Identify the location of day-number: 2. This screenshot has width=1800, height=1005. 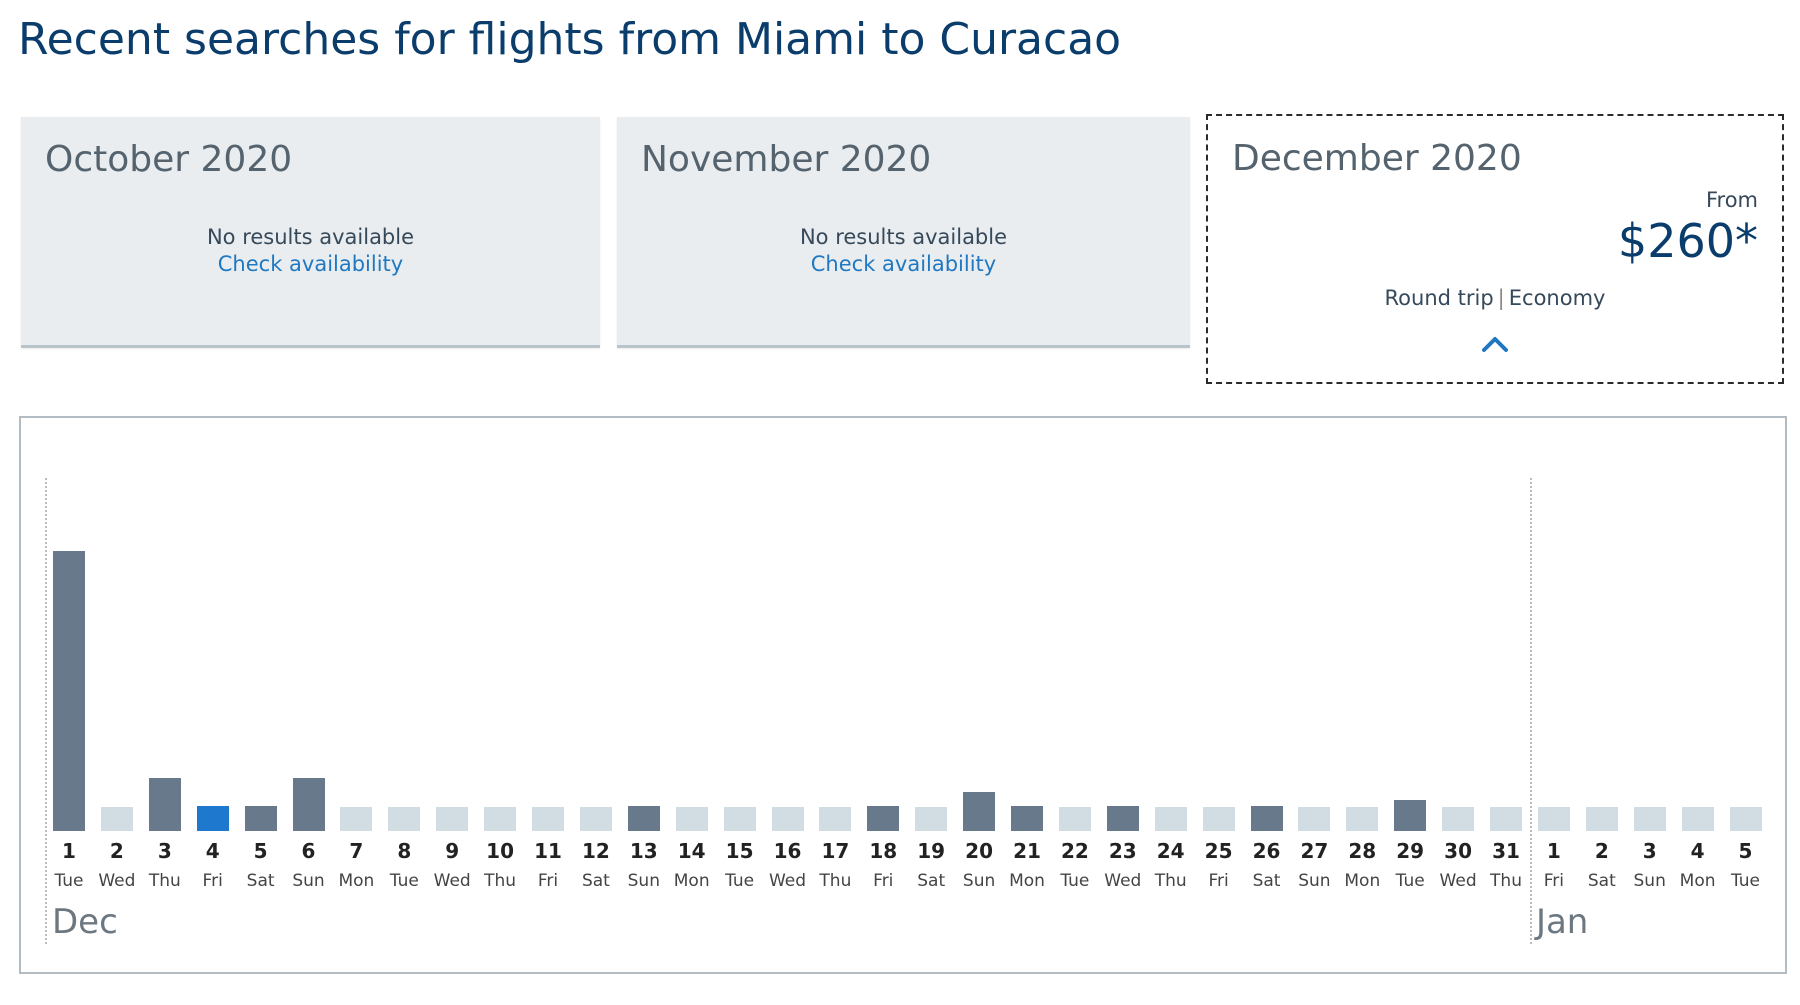
(1601, 851).